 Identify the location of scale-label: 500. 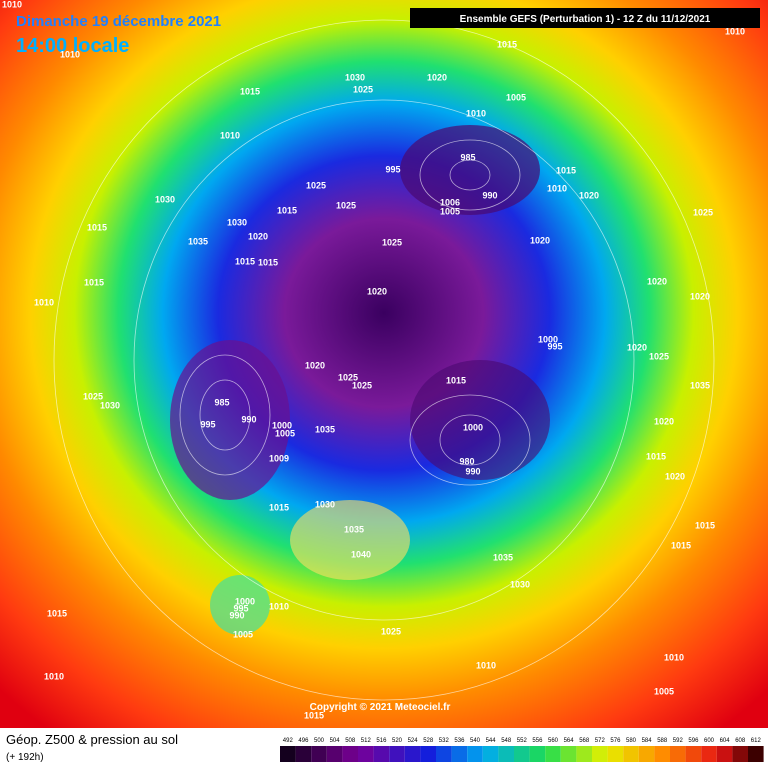
(319, 741).